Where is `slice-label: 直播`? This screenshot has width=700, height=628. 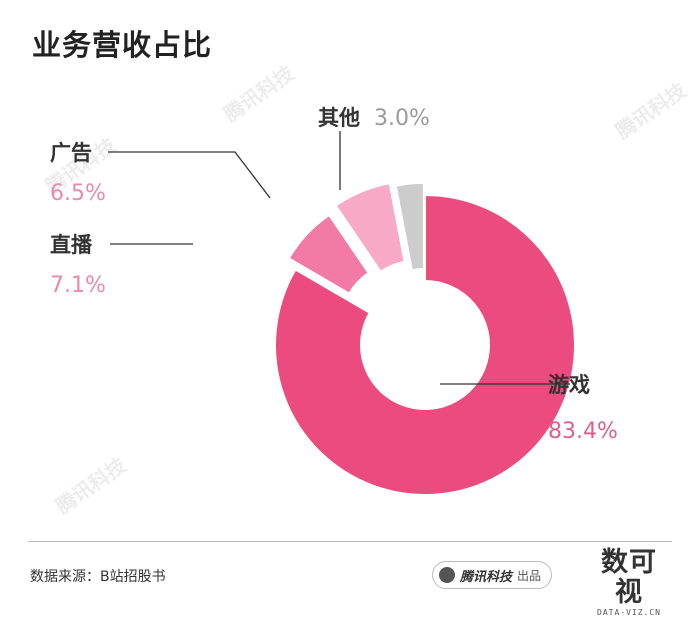 slice-label: 直播 is located at coordinates (71, 245).